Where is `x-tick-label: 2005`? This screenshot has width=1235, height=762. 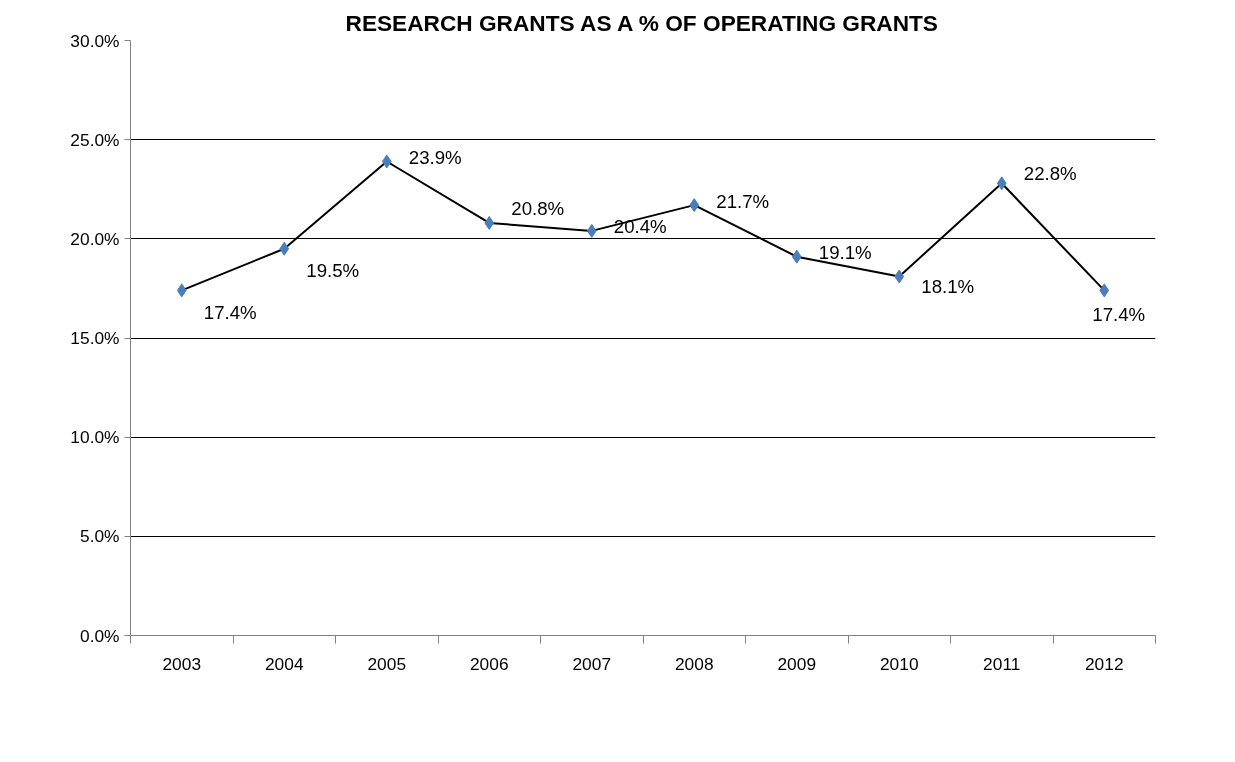 x-tick-label: 2005 is located at coordinates (387, 663).